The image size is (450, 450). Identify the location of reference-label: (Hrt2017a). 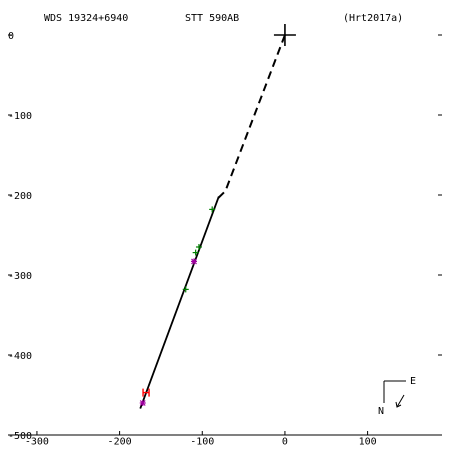
(373, 18).